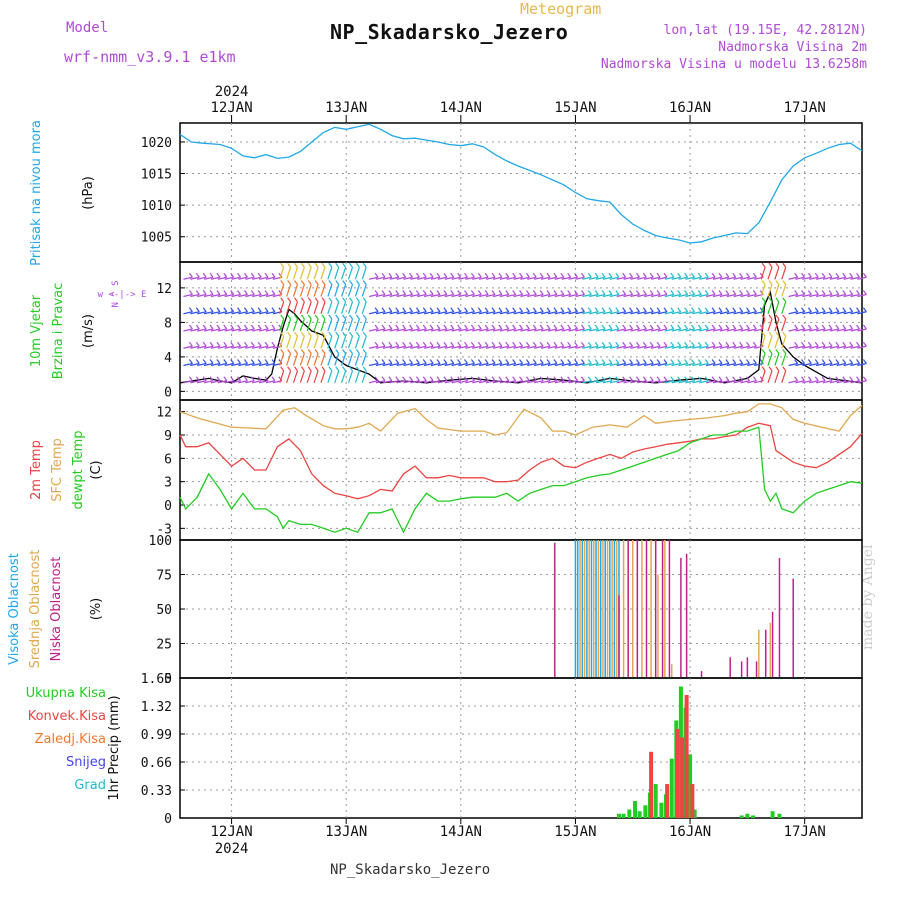  What do you see at coordinates (164, 645) in the screenshot?
I see `y-tick-label: 25` at bounding box center [164, 645].